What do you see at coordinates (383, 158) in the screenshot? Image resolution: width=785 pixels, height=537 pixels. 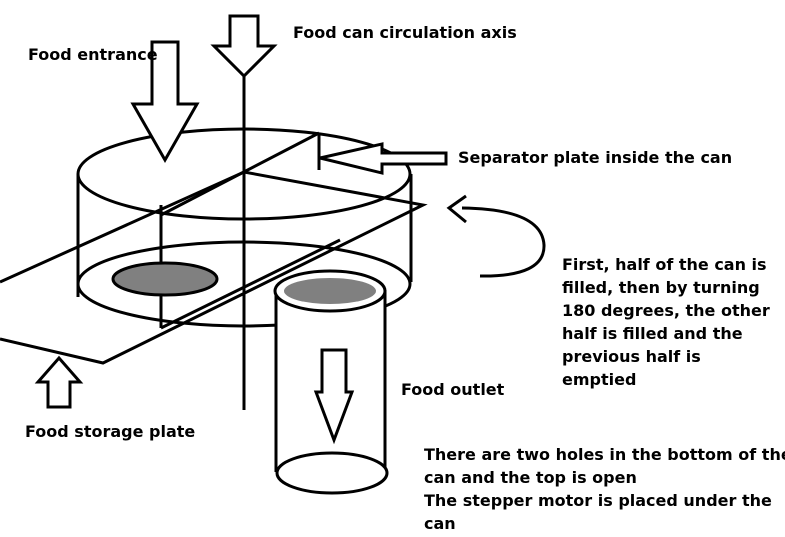 I see `separator-pointer-arrow` at bounding box center [383, 158].